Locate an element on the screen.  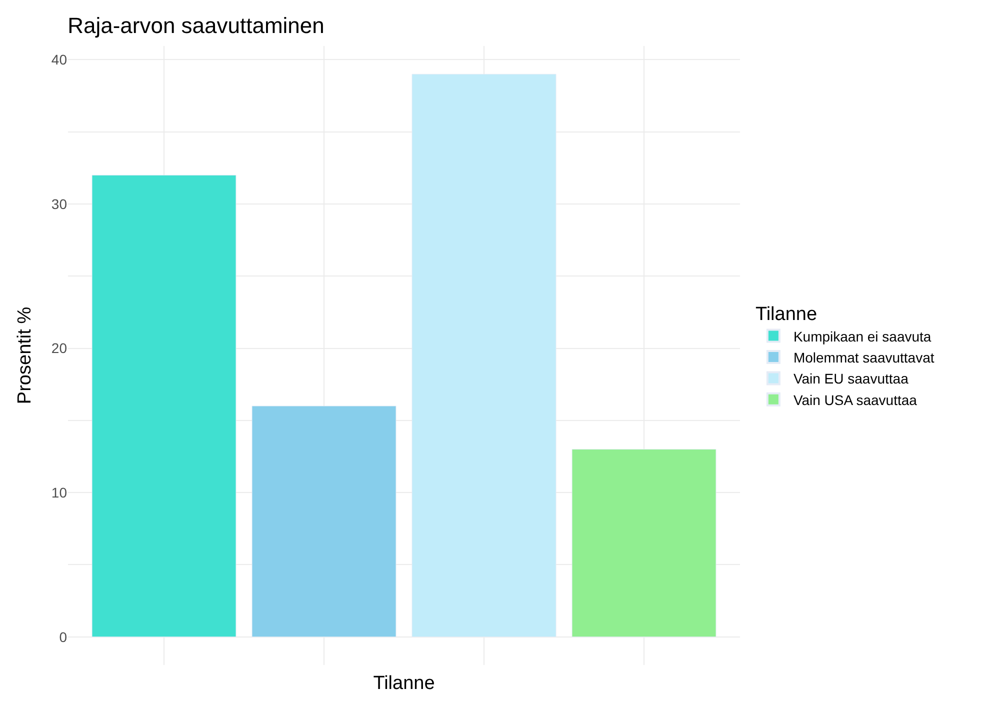
chart-title: Raja-arvon saavuttaminen is located at coordinates (196, 25).